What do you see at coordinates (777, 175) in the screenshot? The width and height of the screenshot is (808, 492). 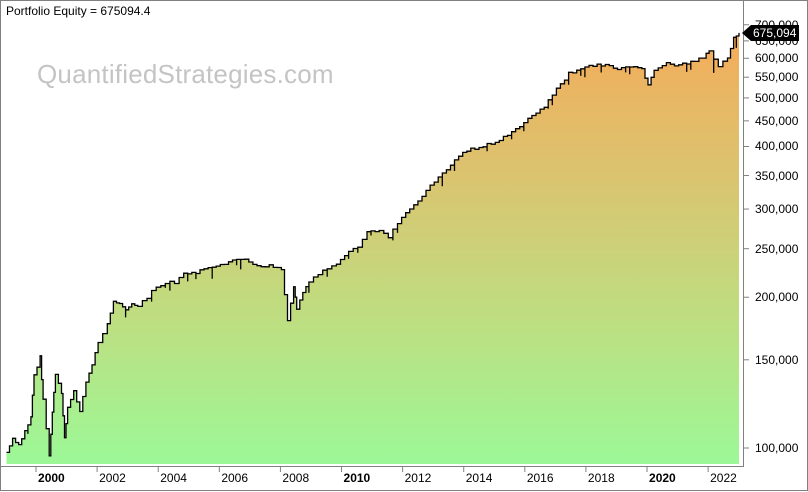 I see `y-tick-label: 350,000` at bounding box center [777, 175].